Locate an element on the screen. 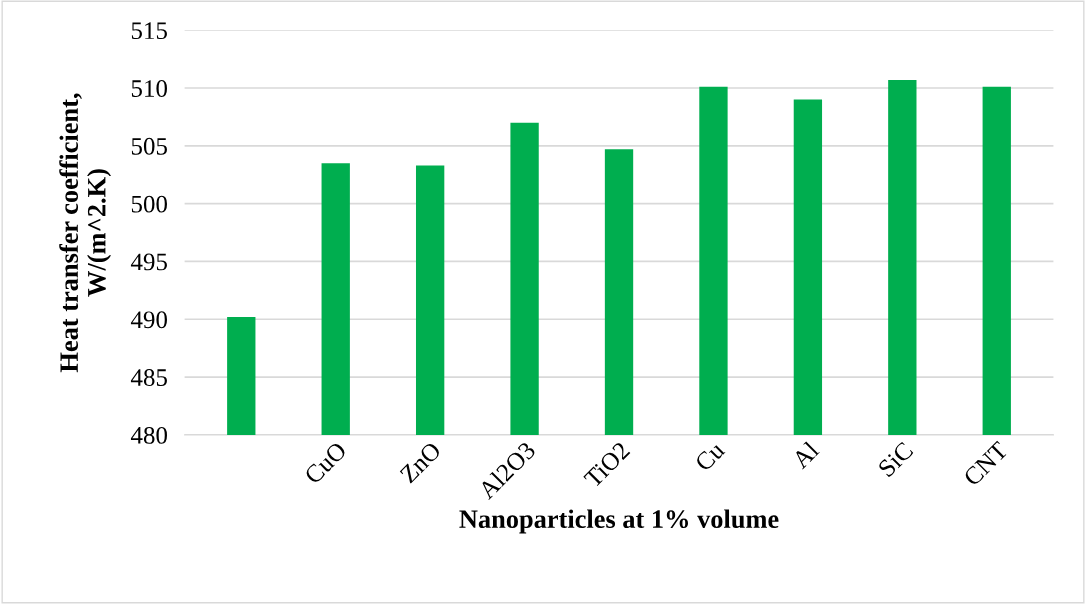 The width and height of the screenshot is (1086, 604). y-tick-label: 490 is located at coordinates (148, 320).